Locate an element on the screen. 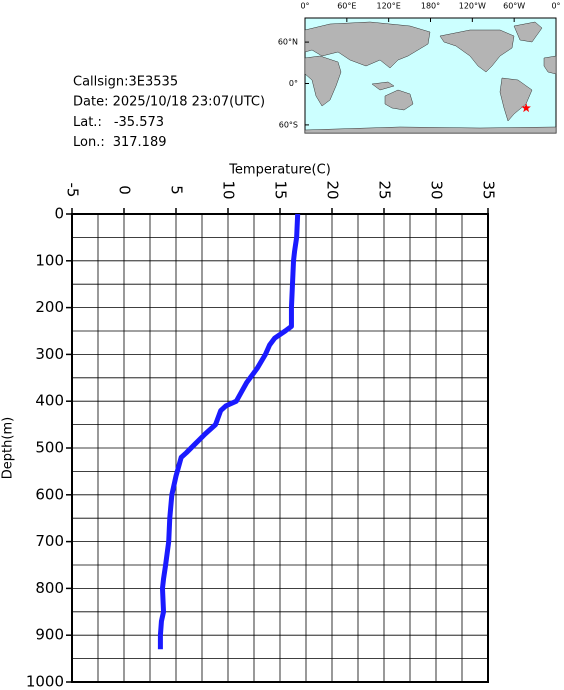 This screenshot has width=564, height=690. lon-label: Lon.: is located at coordinates (89, 142).